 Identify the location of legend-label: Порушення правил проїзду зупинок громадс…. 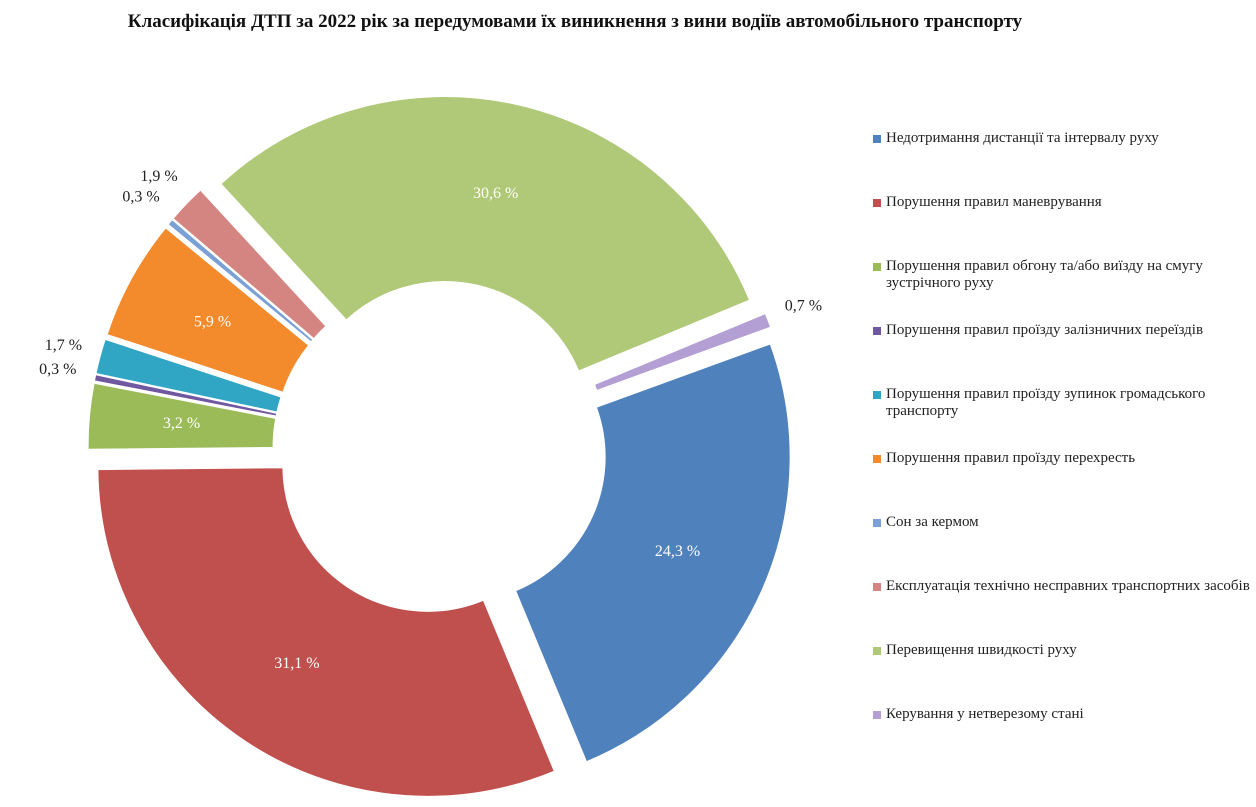
(1046, 402).